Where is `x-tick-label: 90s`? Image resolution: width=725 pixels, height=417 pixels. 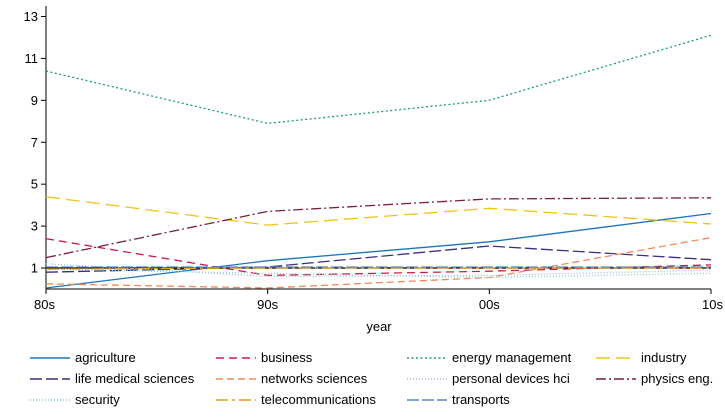 x-tick-label: 90s is located at coordinates (267, 304).